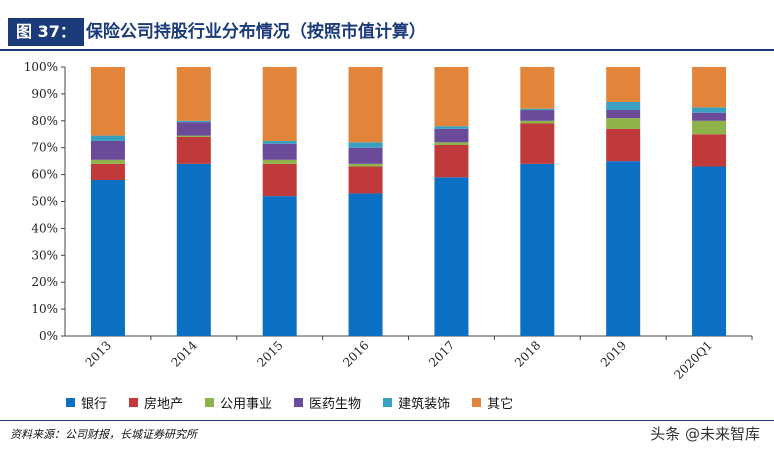 The height and width of the screenshot is (458, 774). I want to click on x-tick-label: 2020Q1, so click(693, 360).